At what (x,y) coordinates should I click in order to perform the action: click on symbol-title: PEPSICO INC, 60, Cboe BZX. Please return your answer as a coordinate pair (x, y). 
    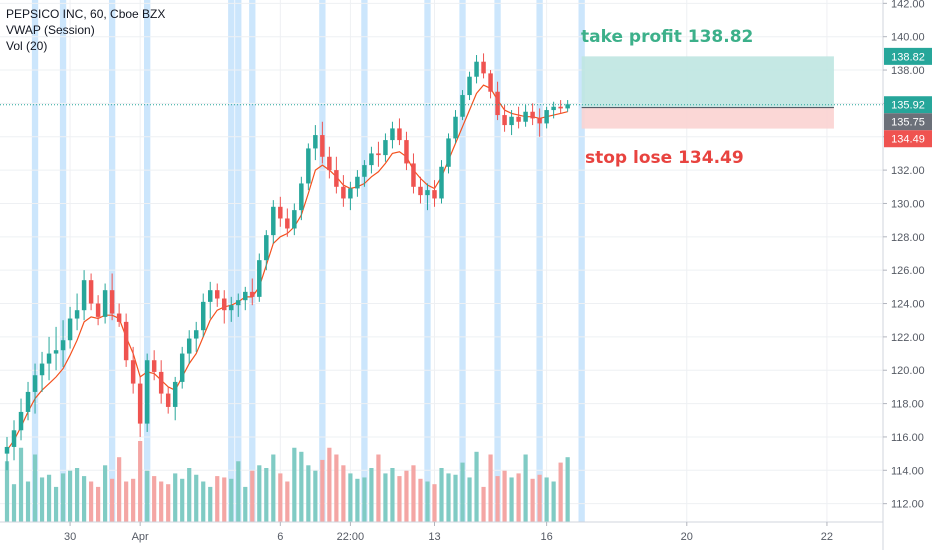
    Looking at the image, I should click on (86, 14).